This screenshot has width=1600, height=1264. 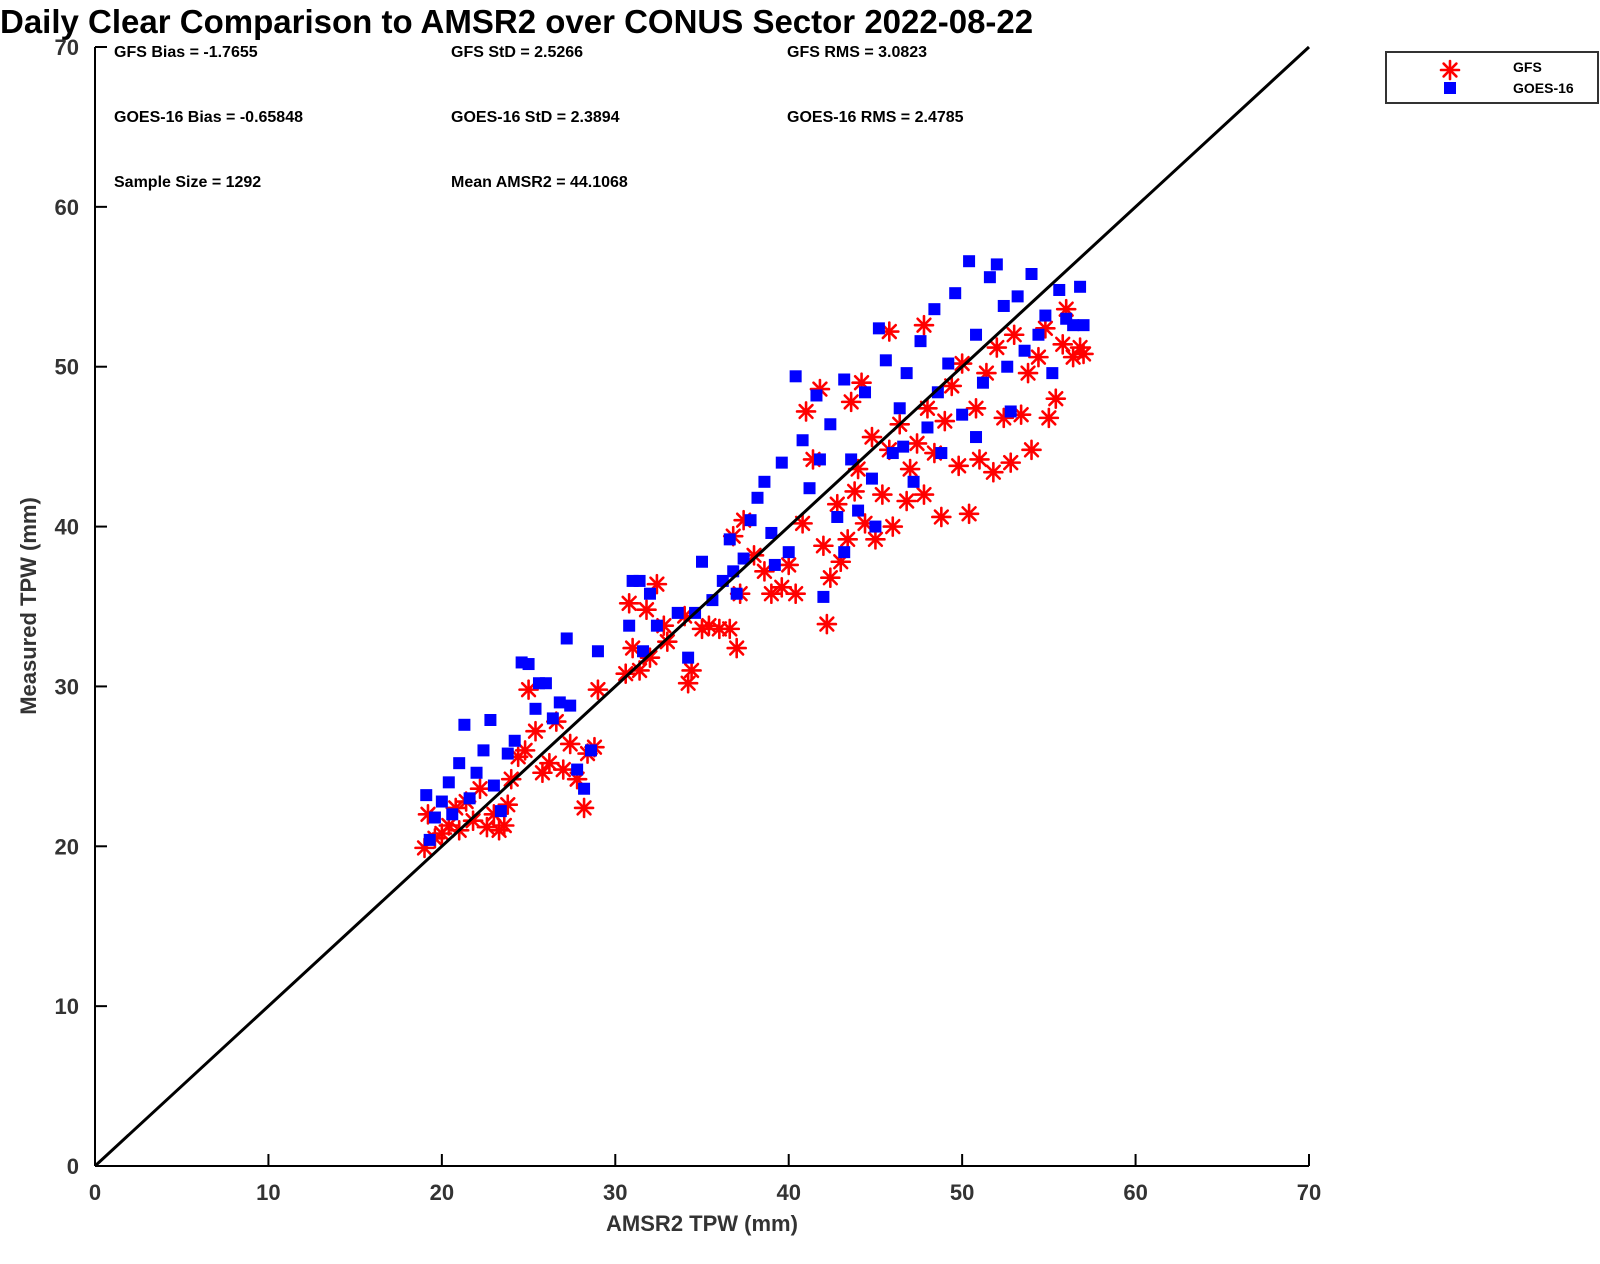 I want to click on y-tick-label: 30, so click(x=67, y=686).